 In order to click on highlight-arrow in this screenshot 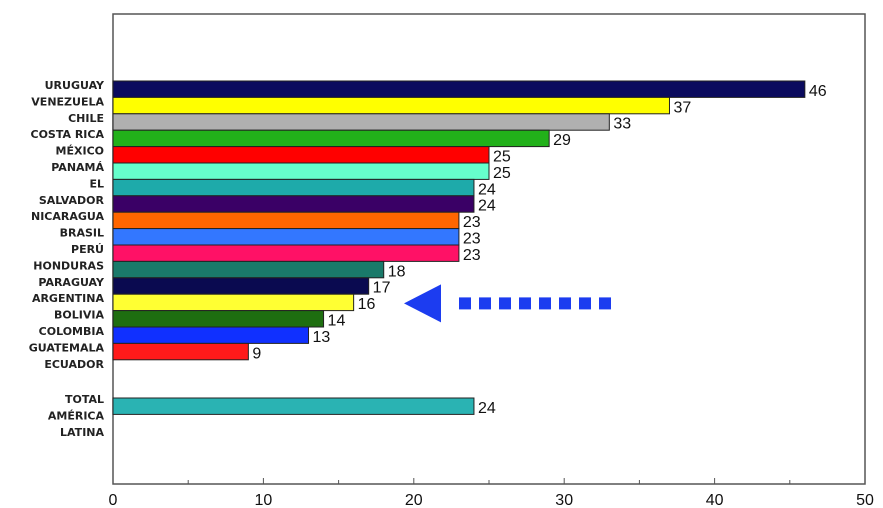, I will do `click(507, 303)`.